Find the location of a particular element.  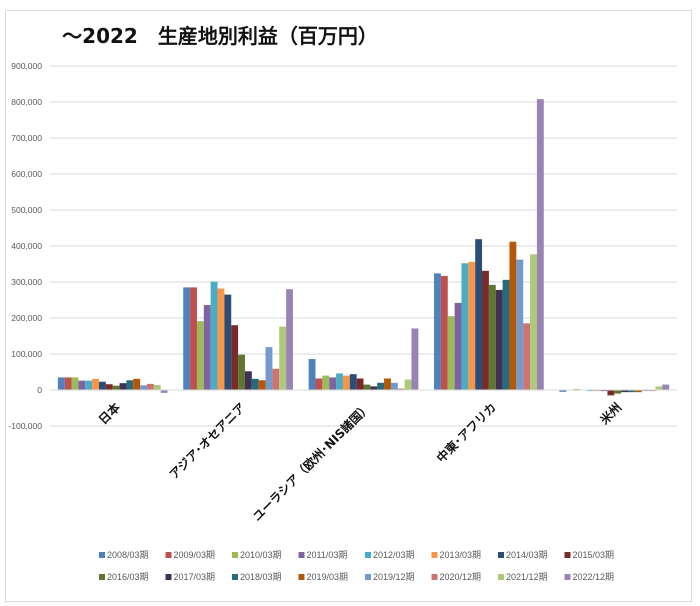

chart-title: ～2022 生産地別利益（百万円） is located at coordinates (220, 36).